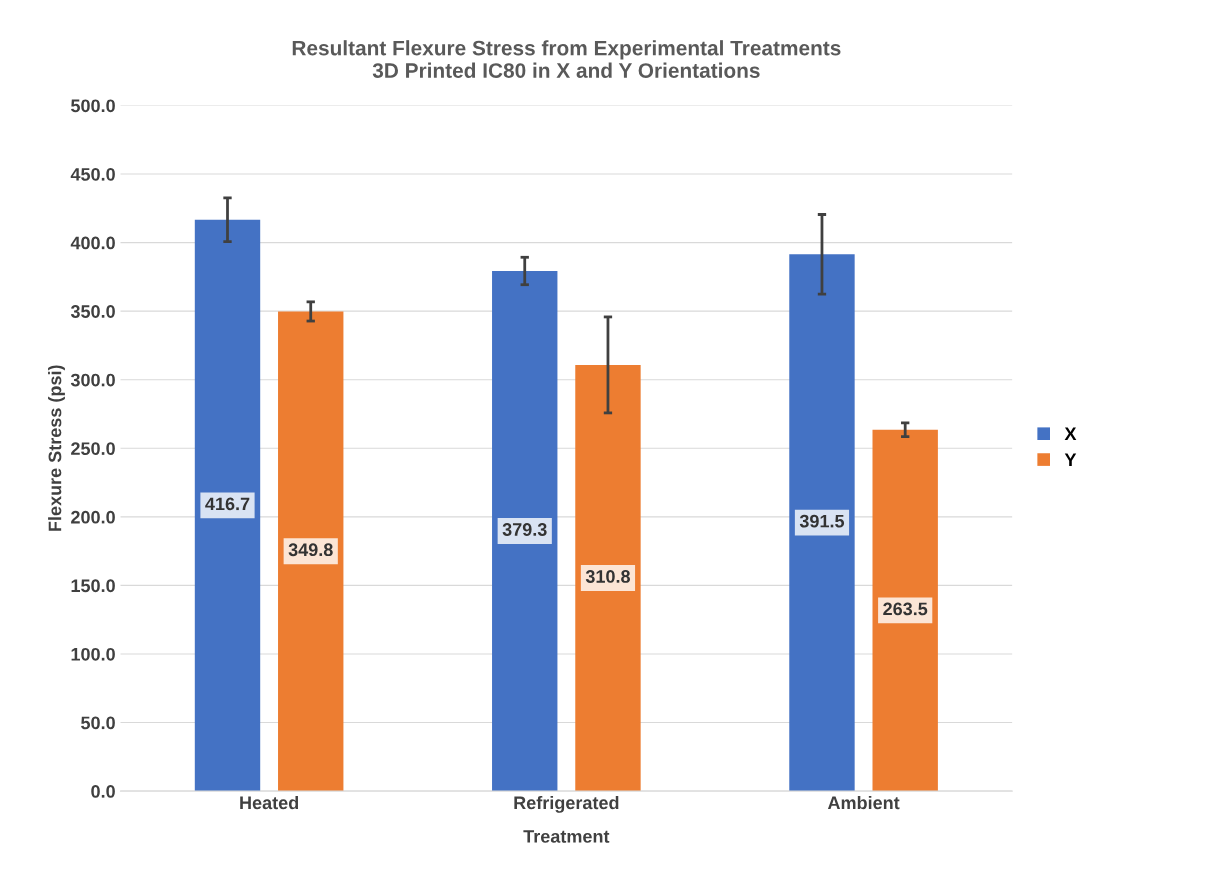  Describe the element at coordinates (93, 586) in the screenshot. I see `y-tick-label: 150.0` at that location.